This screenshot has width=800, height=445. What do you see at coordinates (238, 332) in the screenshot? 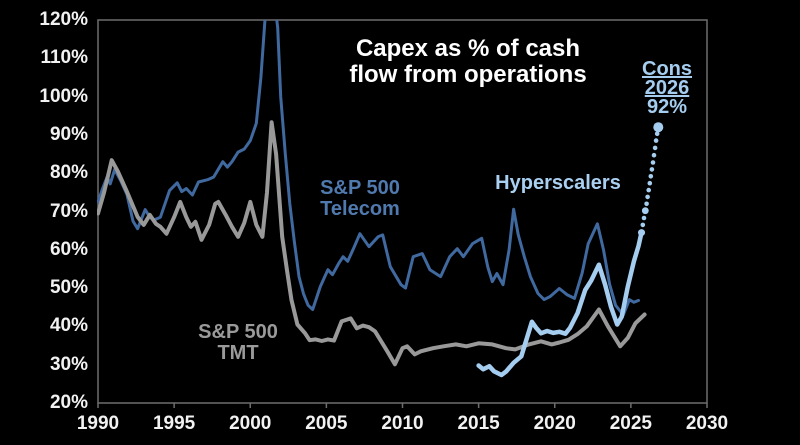
I see `tmt-label-line1: S&P 500` at bounding box center [238, 332].